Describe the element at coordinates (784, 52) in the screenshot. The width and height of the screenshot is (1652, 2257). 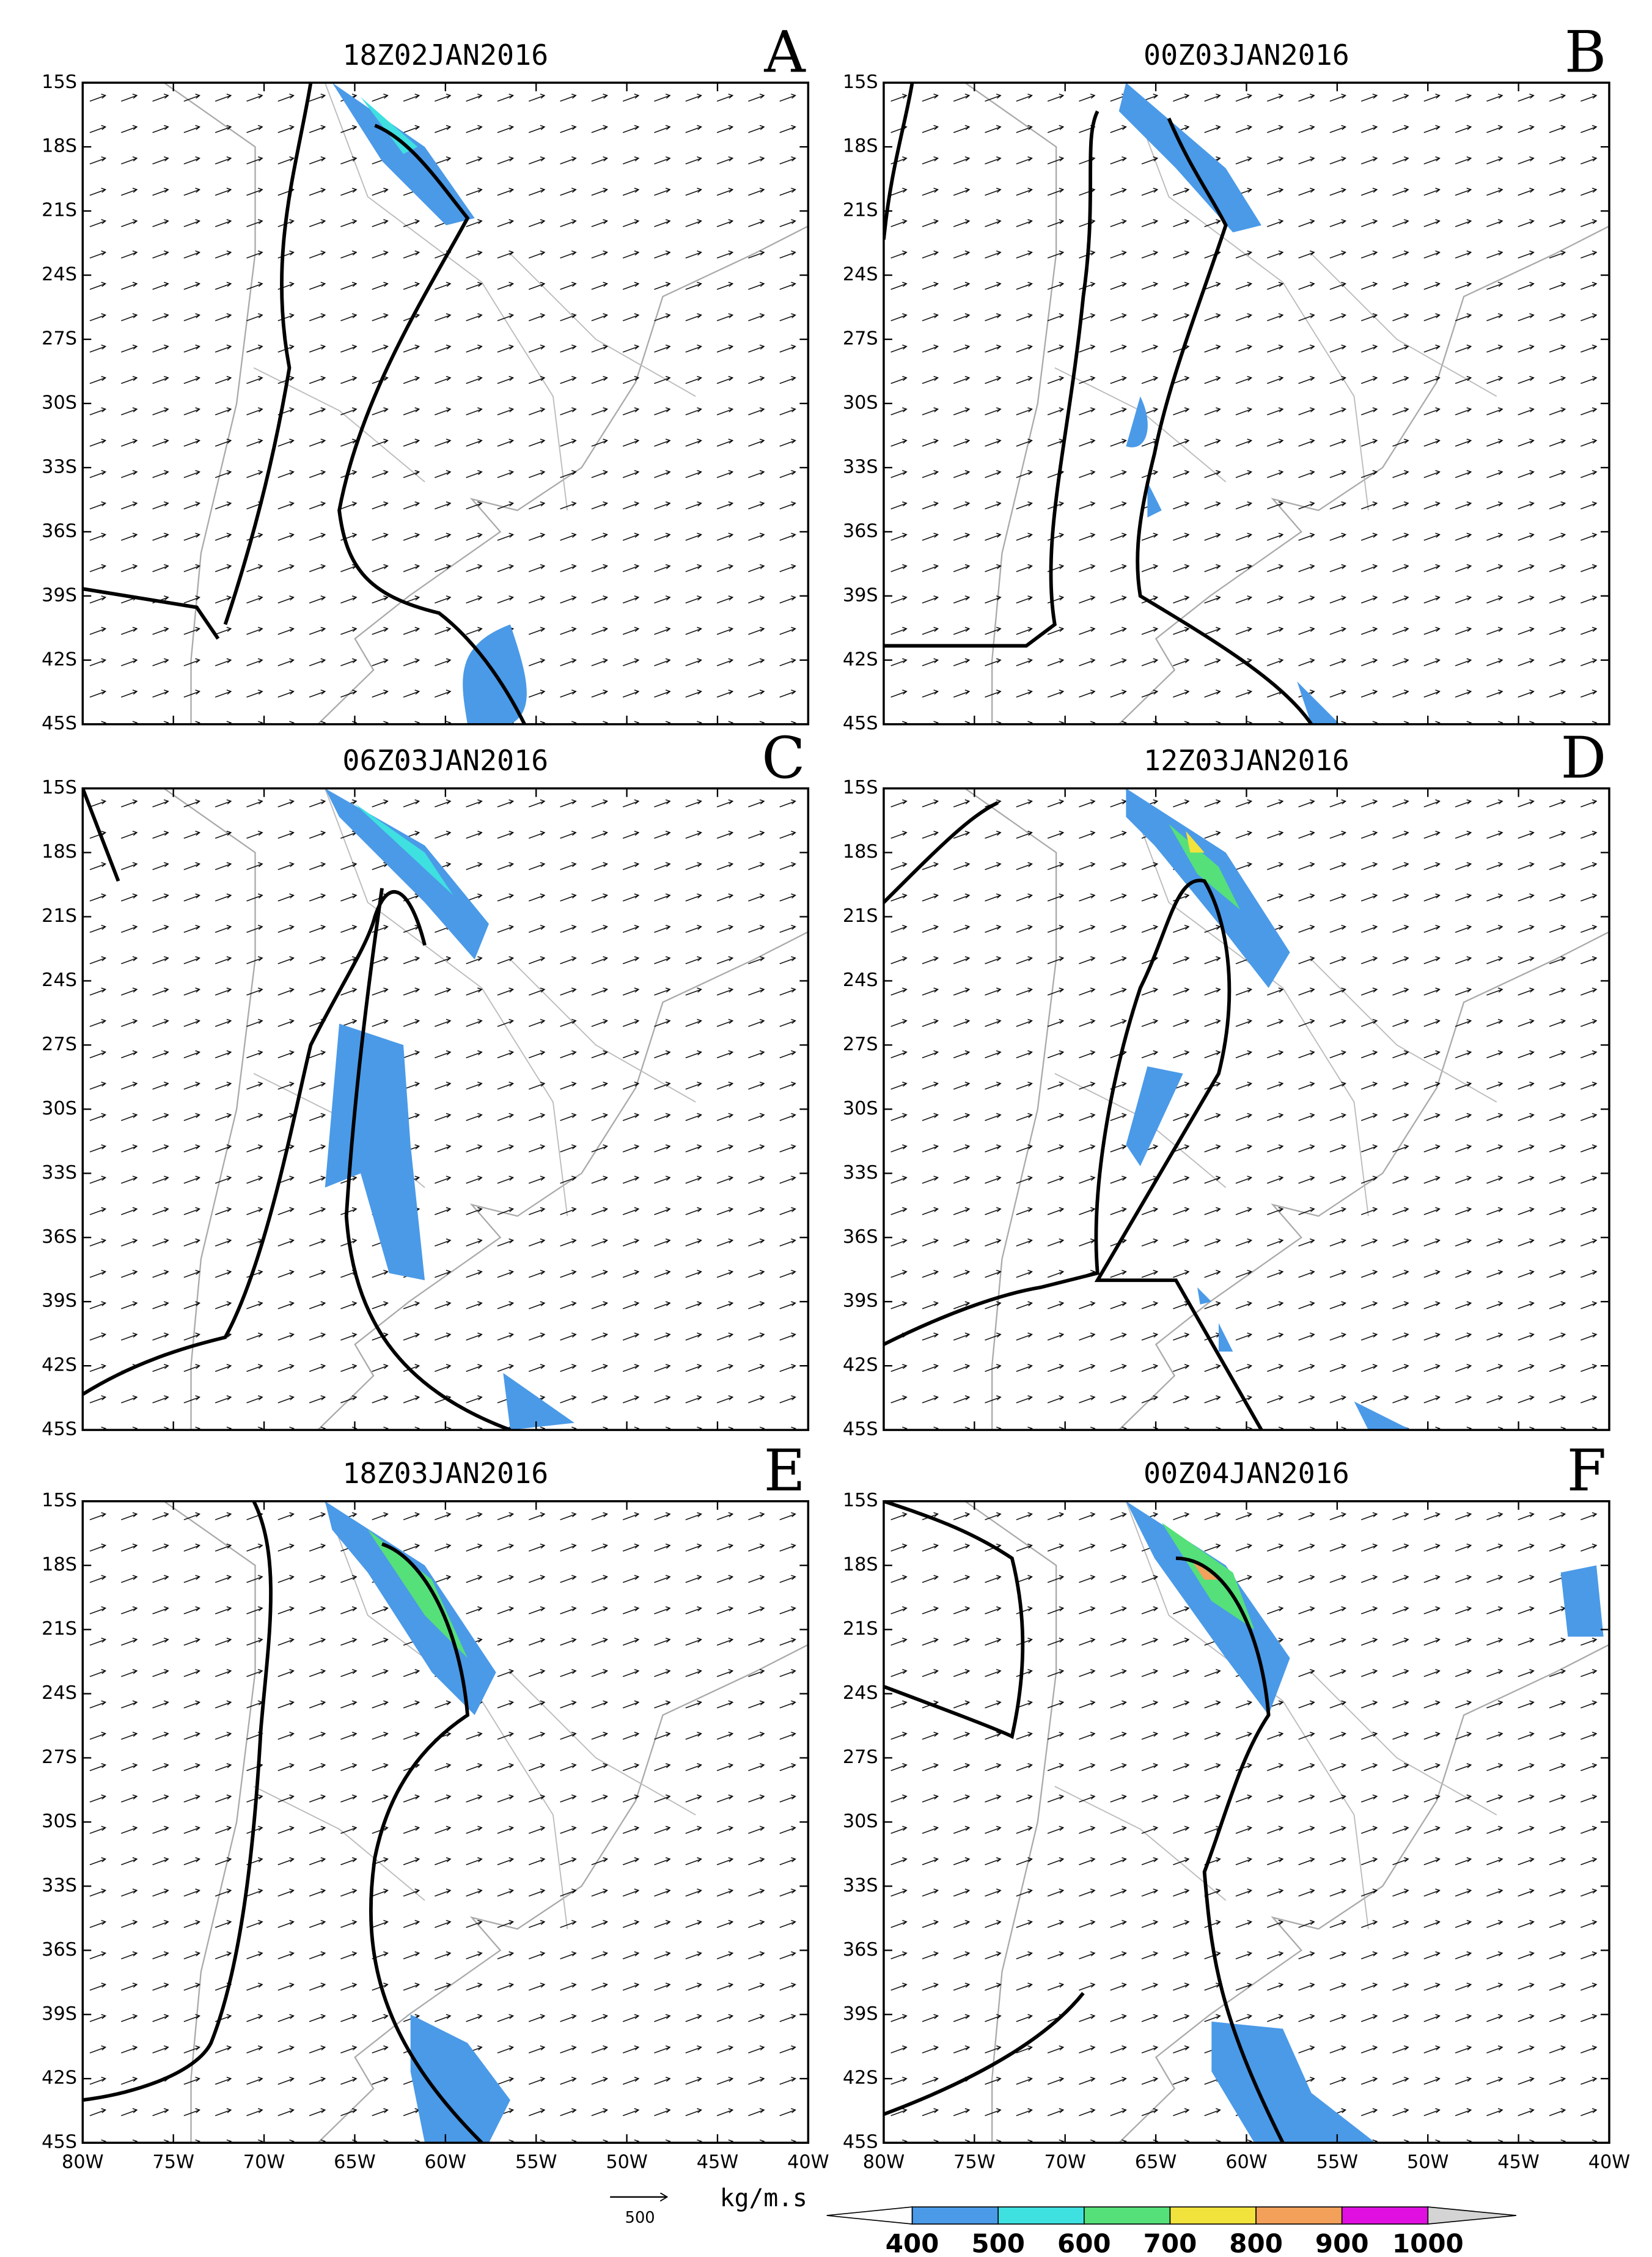
I see `panel-letter: A` at that location.